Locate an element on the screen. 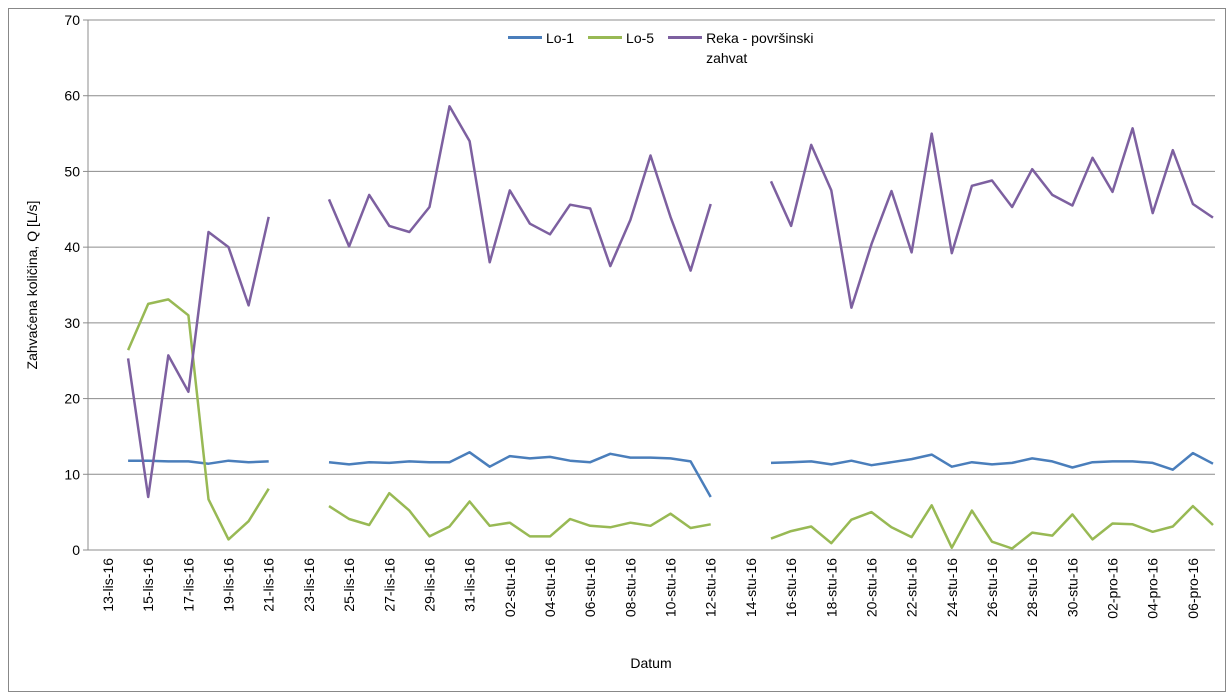  x-tick-label: 02-pro-16 is located at coordinates (1113, 588).